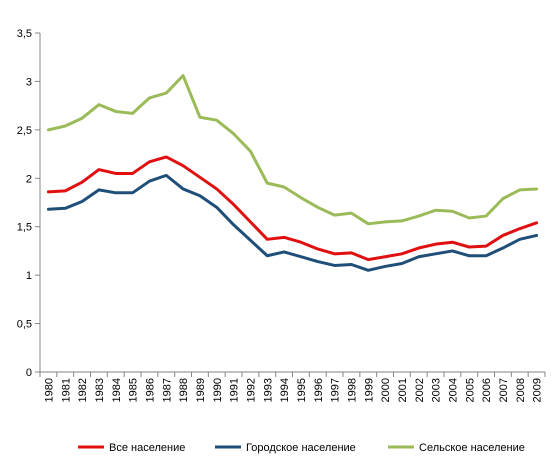  Describe the element at coordinates (470, 390) in the screenshot. I see `x-tick-label: 2005` at that location.